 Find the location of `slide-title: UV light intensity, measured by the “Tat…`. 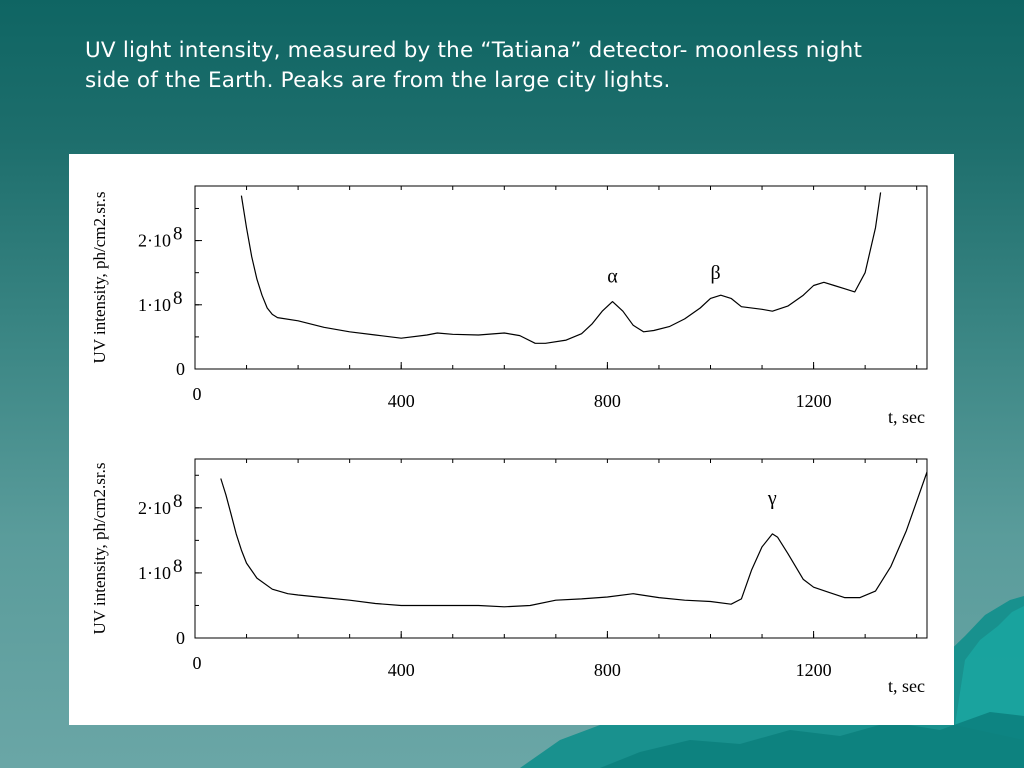

slide-title: UV light intensity, measured by the “Tat… is located at coordinates (545, 66).